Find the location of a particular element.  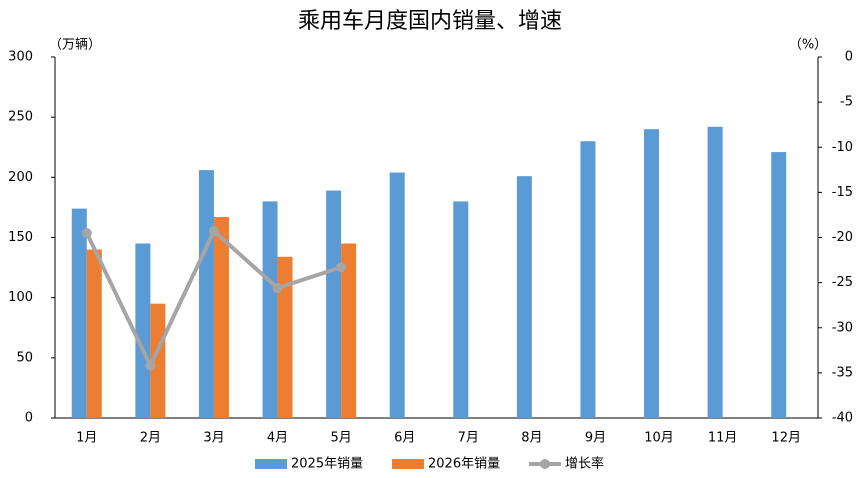

y2-tick-label: -20 is located at coordinates (842, 237).